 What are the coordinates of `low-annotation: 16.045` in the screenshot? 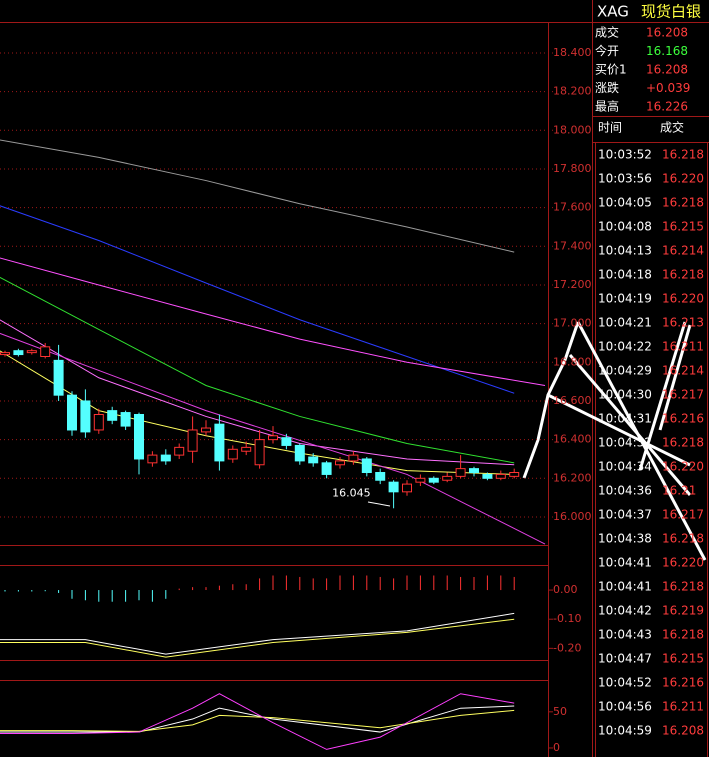 It's located at (351, 492).